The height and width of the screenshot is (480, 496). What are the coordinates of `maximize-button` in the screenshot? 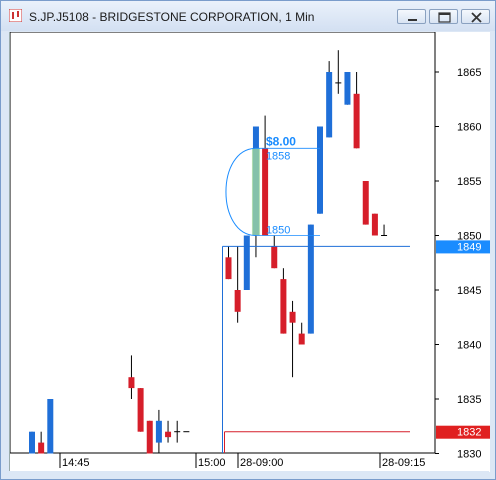 It's located at (443, 16).